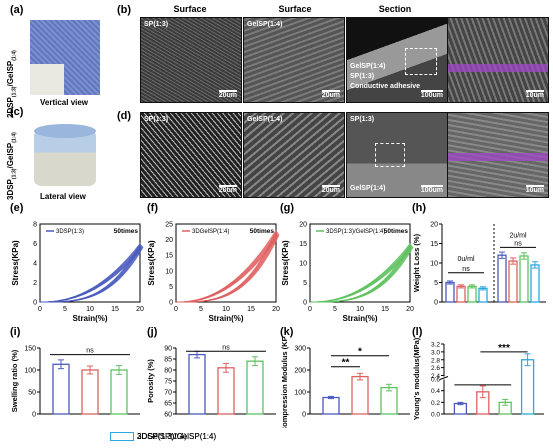 The width and height of the screenshot is (553, 448). What do you see at coordinates (294, 60) in the screenshot?
I see `sem-b2: GelSP(1:4) 20um` at bounding box center [294, 60].